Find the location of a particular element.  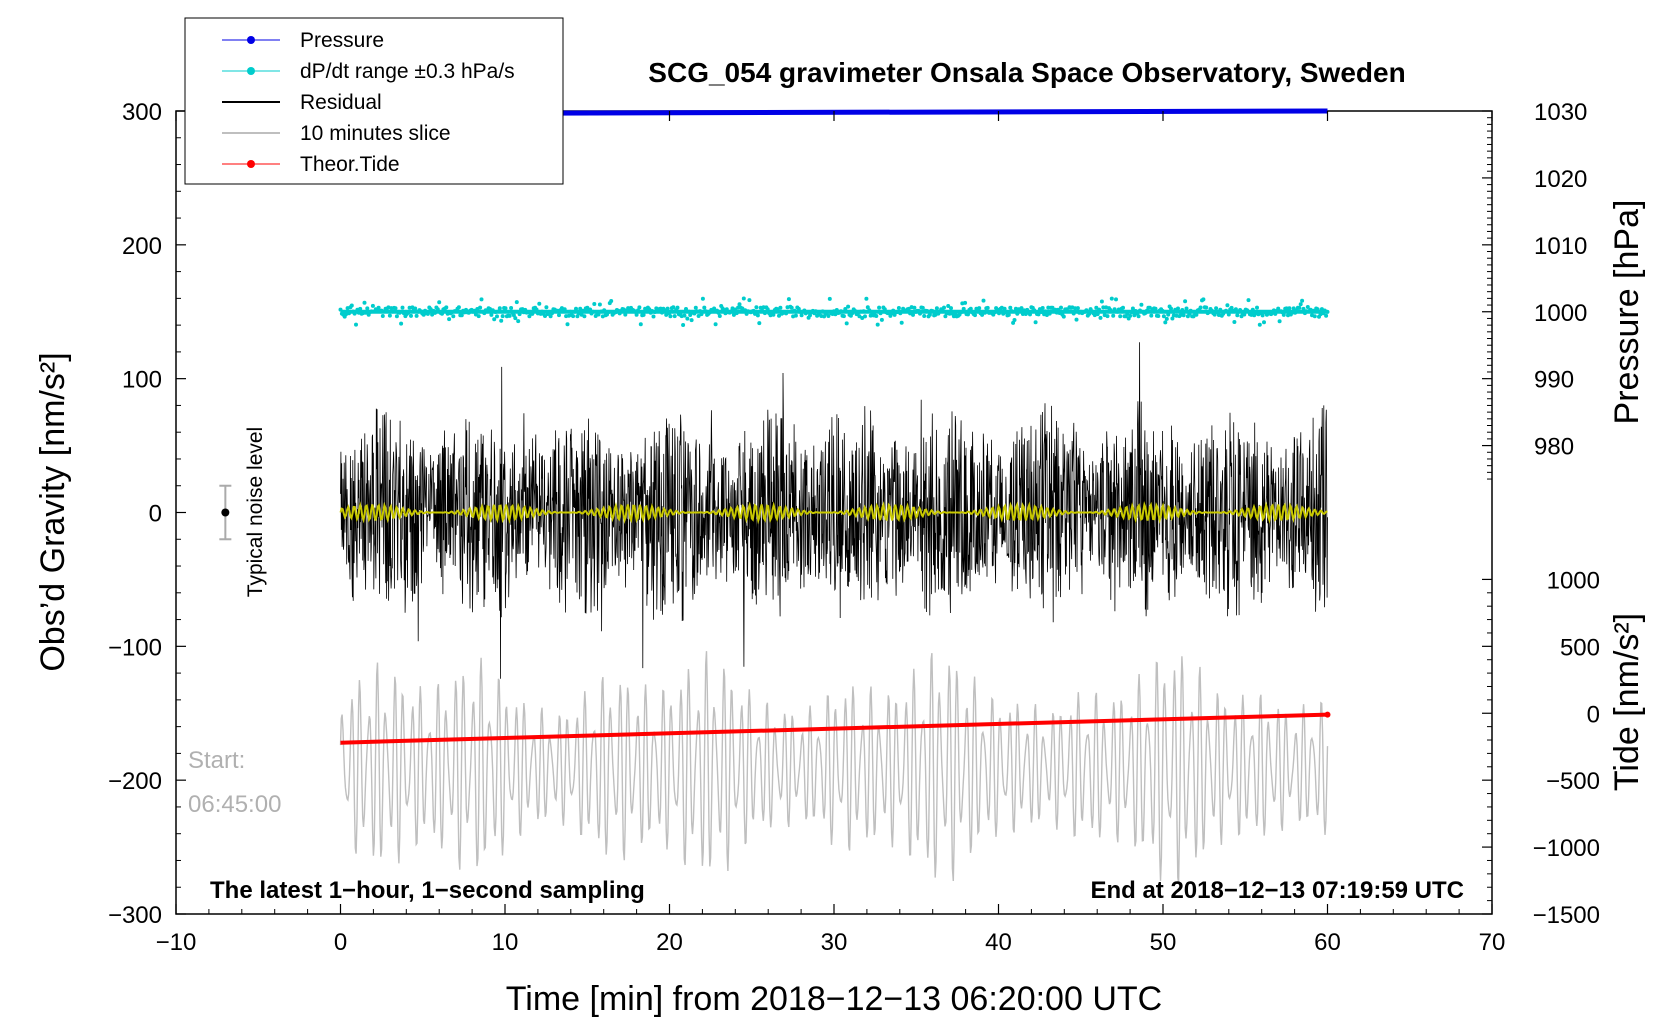

y-tick-label: 100 is located at coordinates (142, 380).